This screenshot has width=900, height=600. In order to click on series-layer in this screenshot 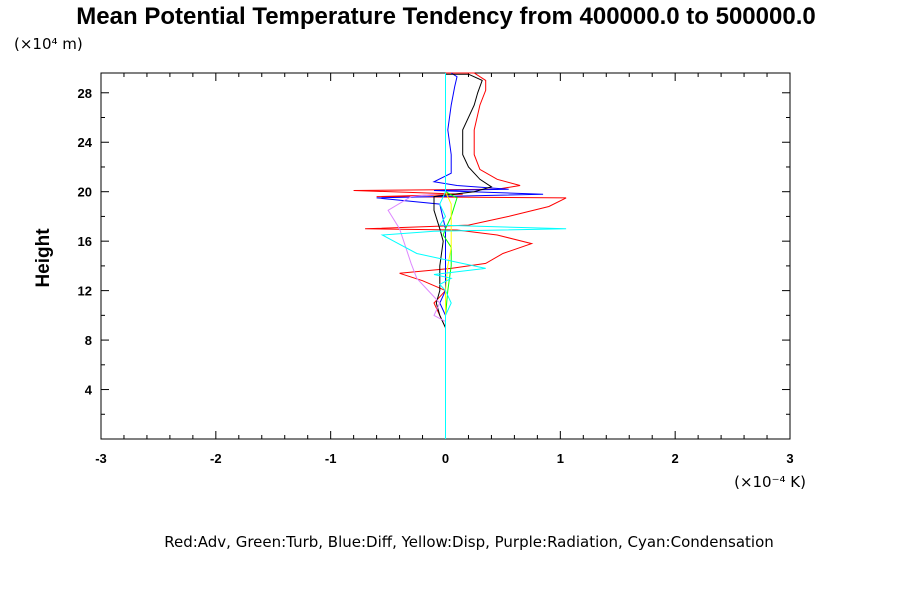, I will do `click(460, 255)`.